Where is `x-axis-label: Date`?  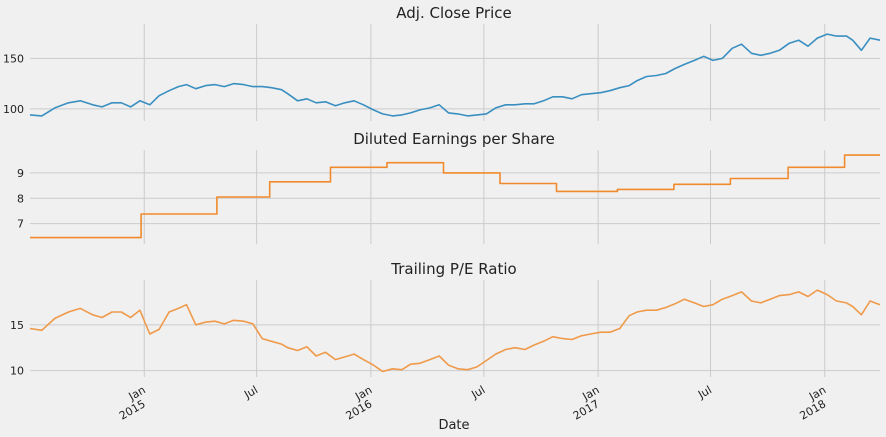
x-axis-label: Date is located at coordinates (453, 425).